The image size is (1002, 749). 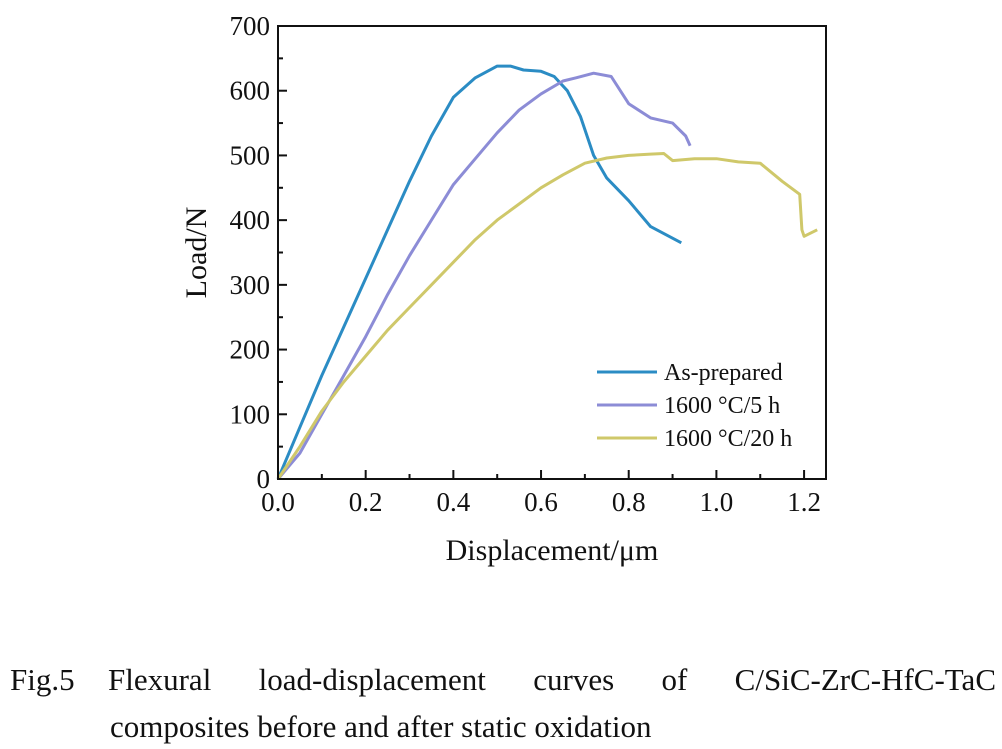 I want to click on x-axis-title: Displacement/μm, so click(x=552, y=550).